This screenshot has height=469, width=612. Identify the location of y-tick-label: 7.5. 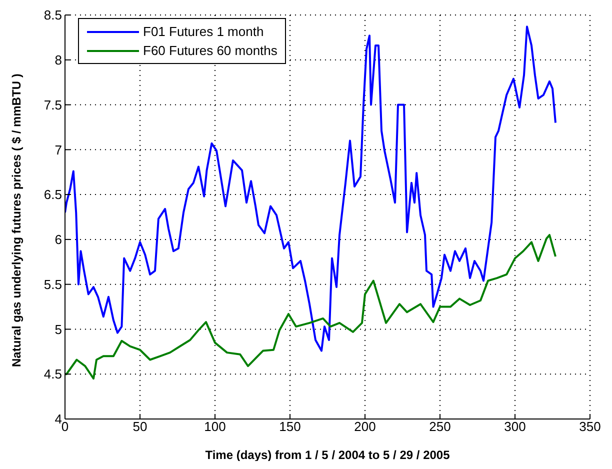
(53, 104).